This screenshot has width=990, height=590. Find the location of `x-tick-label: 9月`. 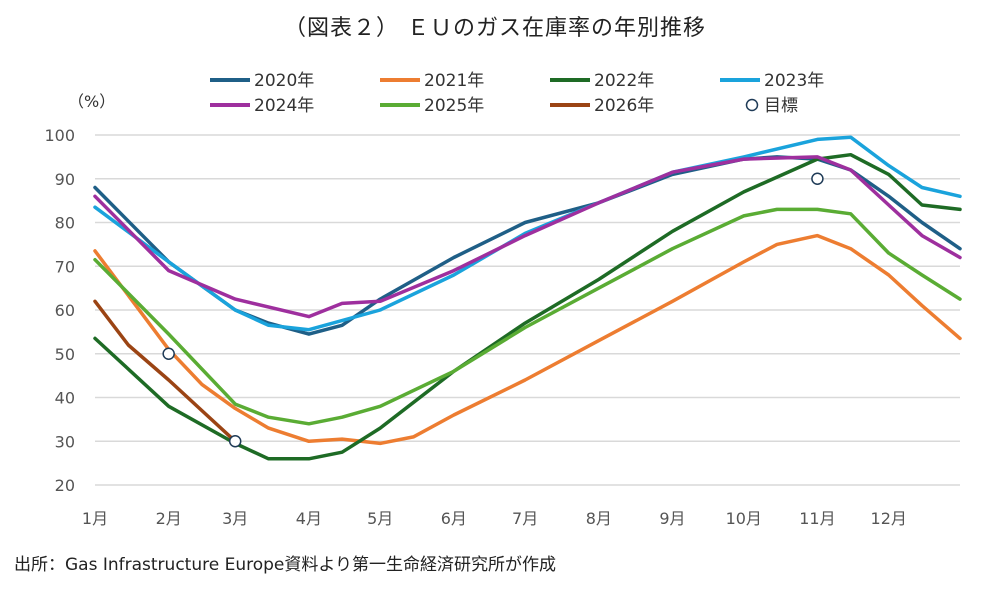

x-tick-label: 9月 is located at coordinates (672, 518).